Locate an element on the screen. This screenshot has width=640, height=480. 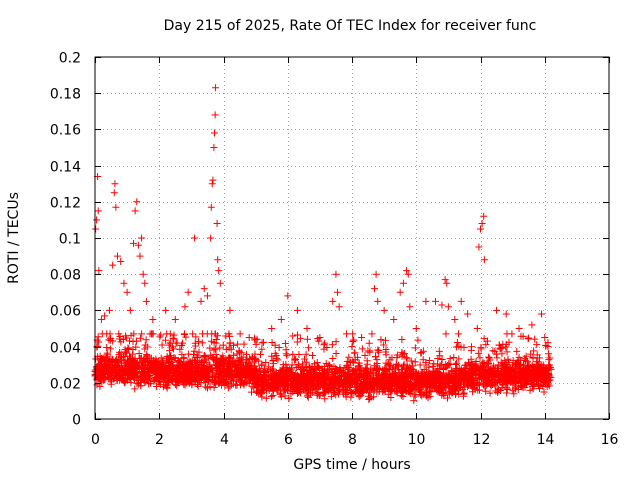
y-tick-label: 0.14 is located at coordinates (65, 168).